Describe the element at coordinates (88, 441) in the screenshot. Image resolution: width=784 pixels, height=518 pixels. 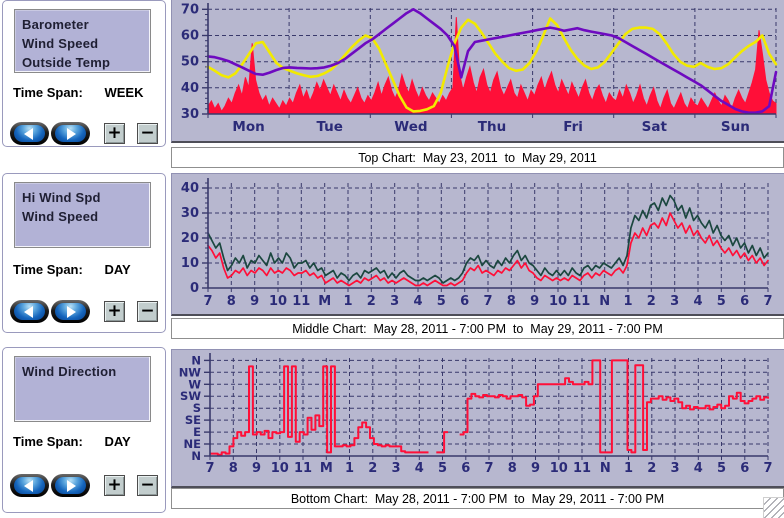
I see `bottom-time-span: Time Span: DAY` at that location.